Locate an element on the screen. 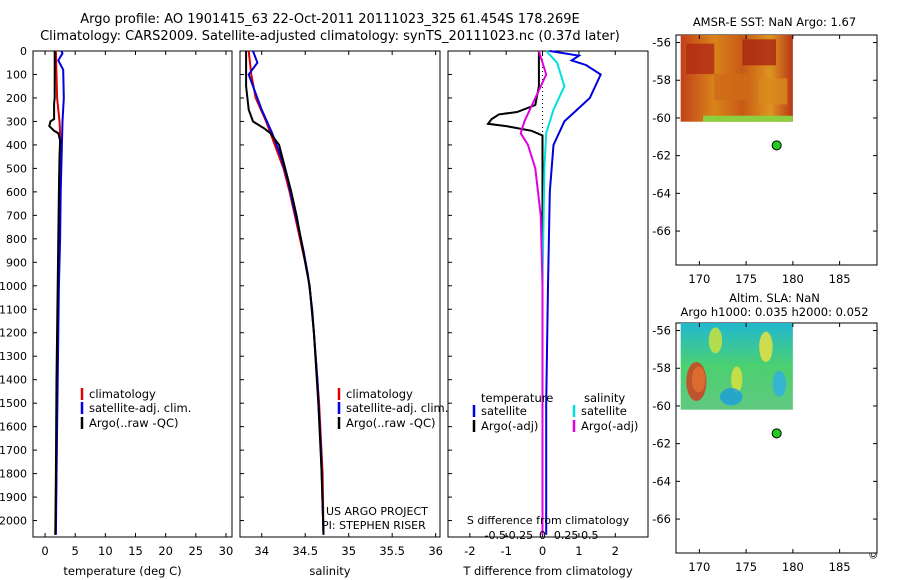 The height and width of the screenshot is (580, 900). x-tick-label: 25 is located at coordinates (195, 551).